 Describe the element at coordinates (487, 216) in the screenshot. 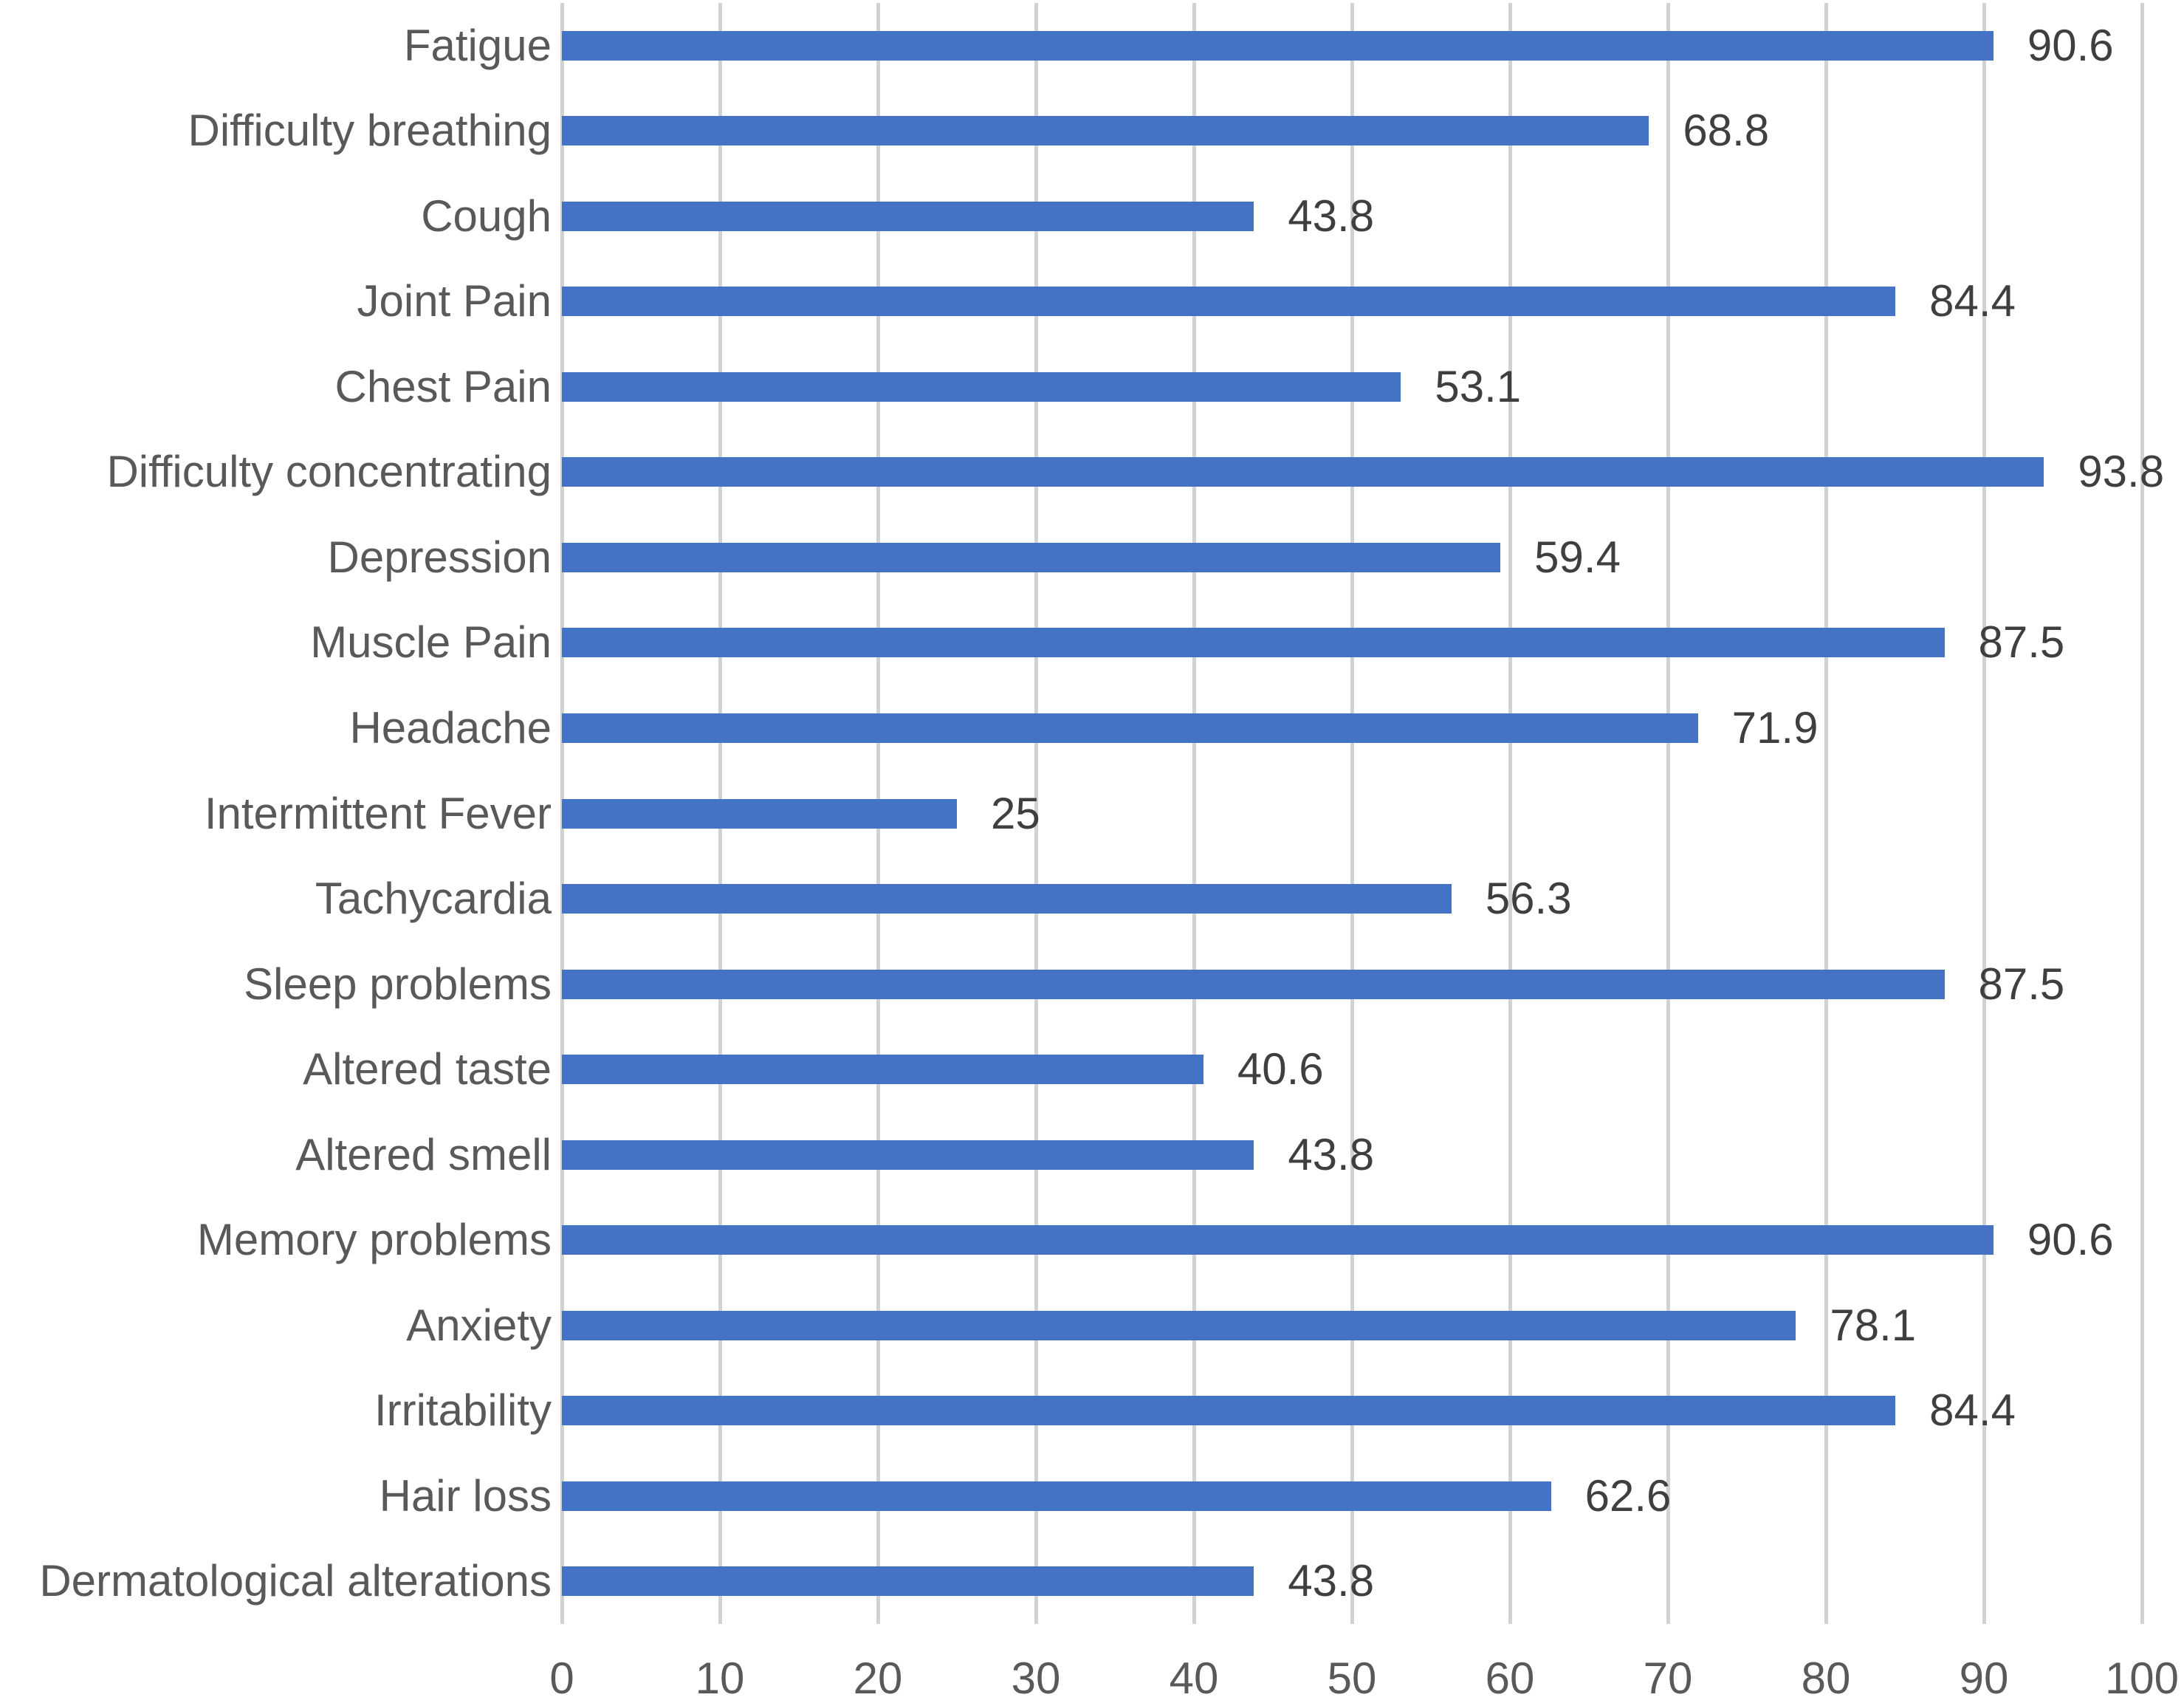

I see `category-label: Cough` at that location.